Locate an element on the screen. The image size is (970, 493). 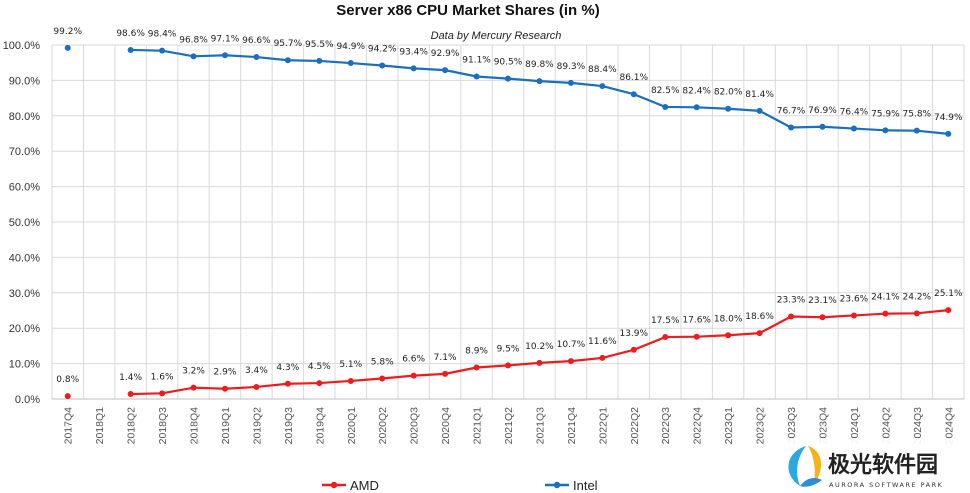
x-tick-label: 2022Q4 is located at coordinates (698, 426).